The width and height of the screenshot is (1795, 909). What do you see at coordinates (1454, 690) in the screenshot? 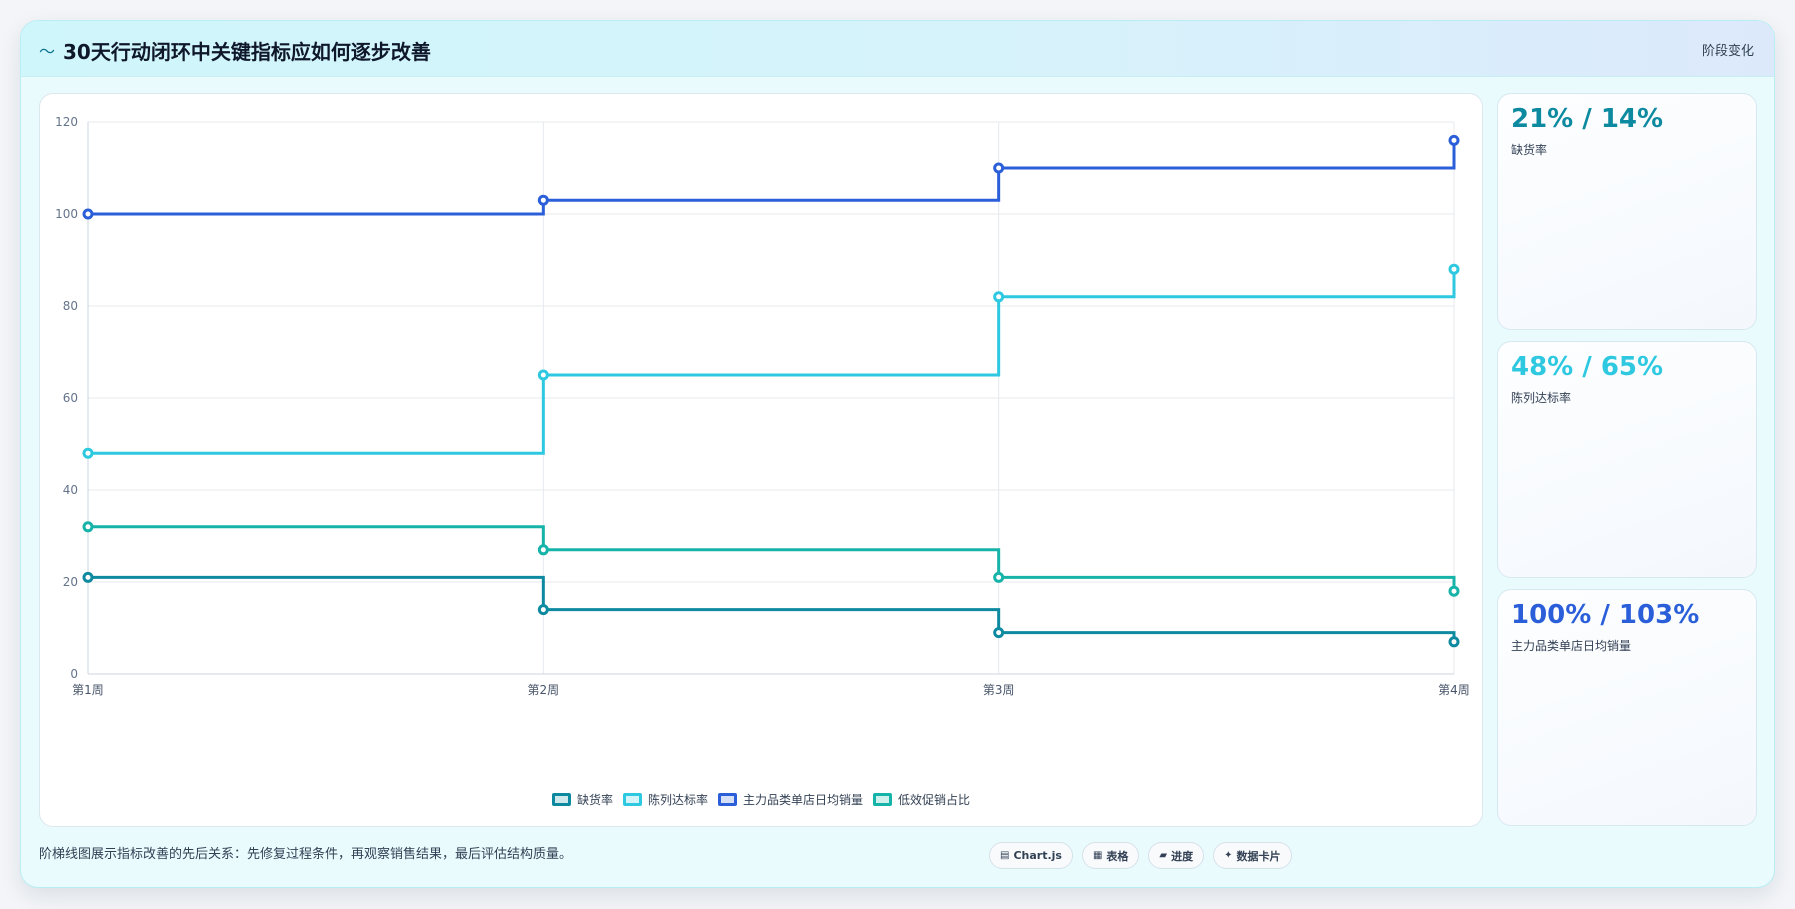
I see `x-tick-label: 第4周` at bounding box center [1454, 690].